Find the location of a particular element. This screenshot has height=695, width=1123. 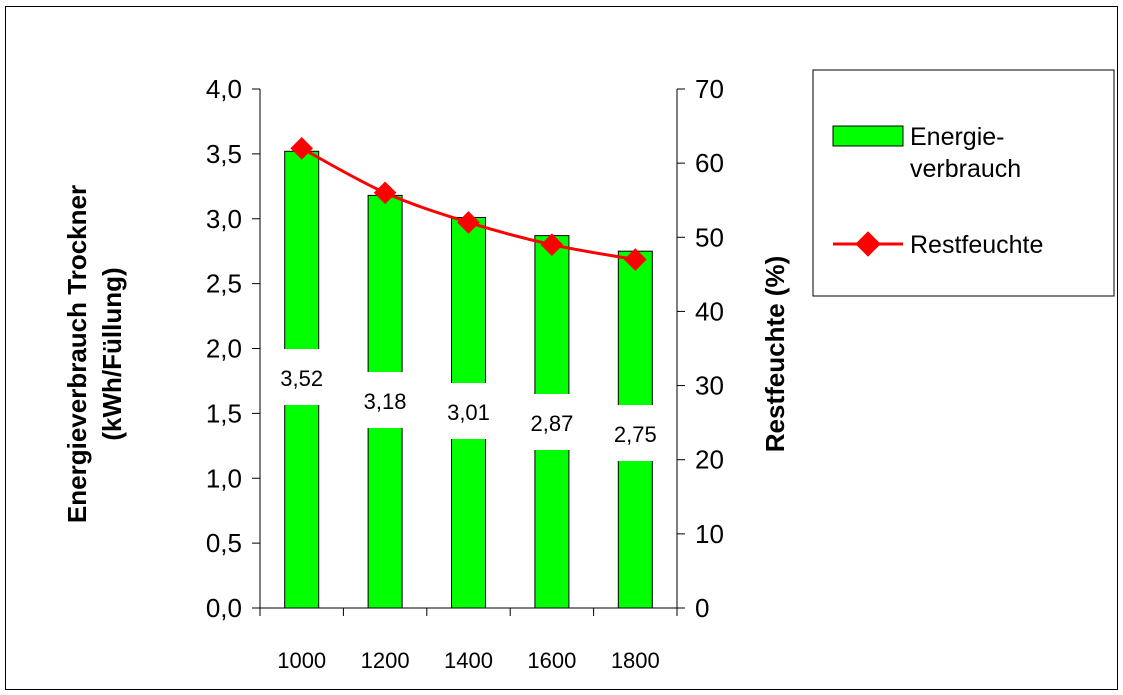

bar-data-label: 2,75 is located at coordinates (635, 434).